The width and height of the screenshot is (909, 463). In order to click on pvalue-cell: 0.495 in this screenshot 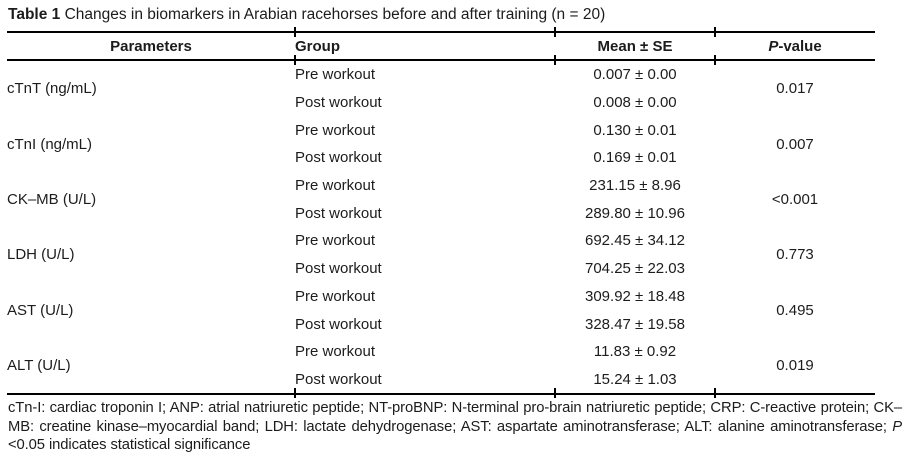, I will do `click(795, 310)`.